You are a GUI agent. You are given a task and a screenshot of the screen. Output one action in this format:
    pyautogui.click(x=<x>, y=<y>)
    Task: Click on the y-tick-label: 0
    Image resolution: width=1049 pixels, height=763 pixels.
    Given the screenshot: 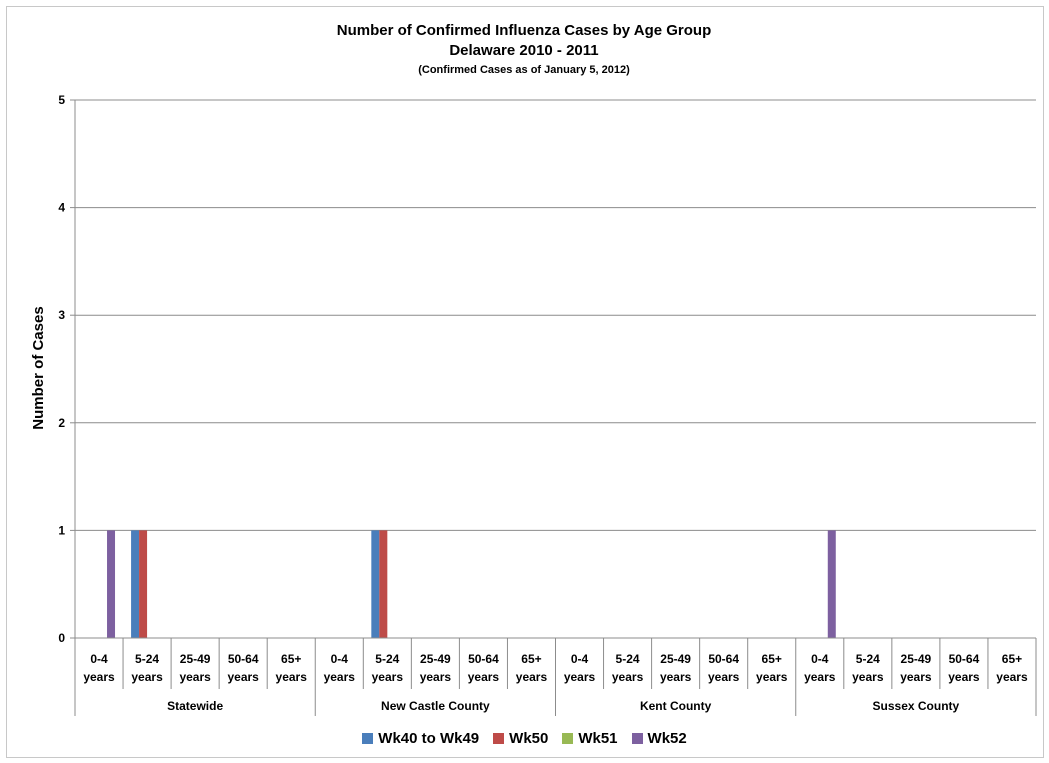 What is the action you would take?
    pyautogui.click(x=61, y=638)
    